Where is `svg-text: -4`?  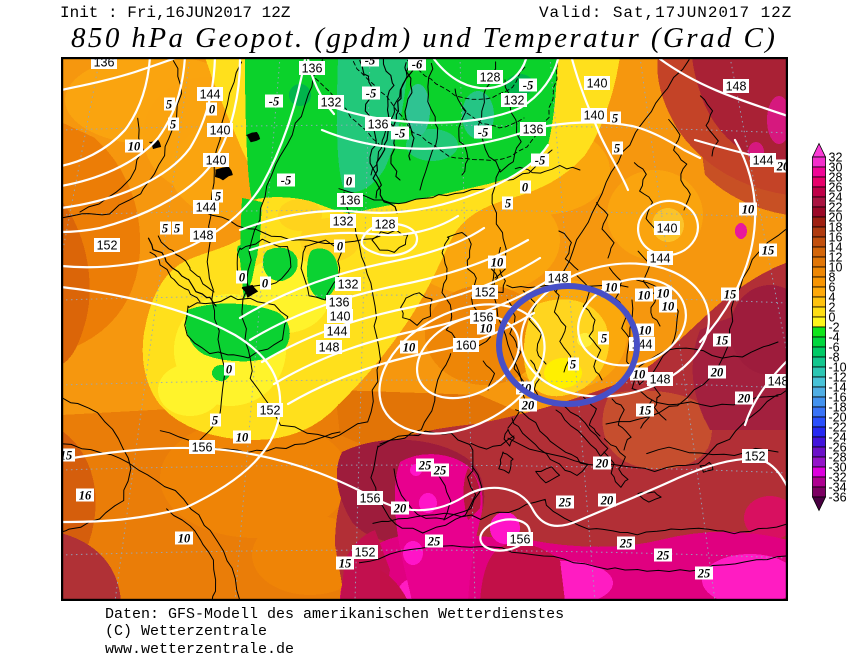
svg-text: -4 is located at coordinates (834, 338).